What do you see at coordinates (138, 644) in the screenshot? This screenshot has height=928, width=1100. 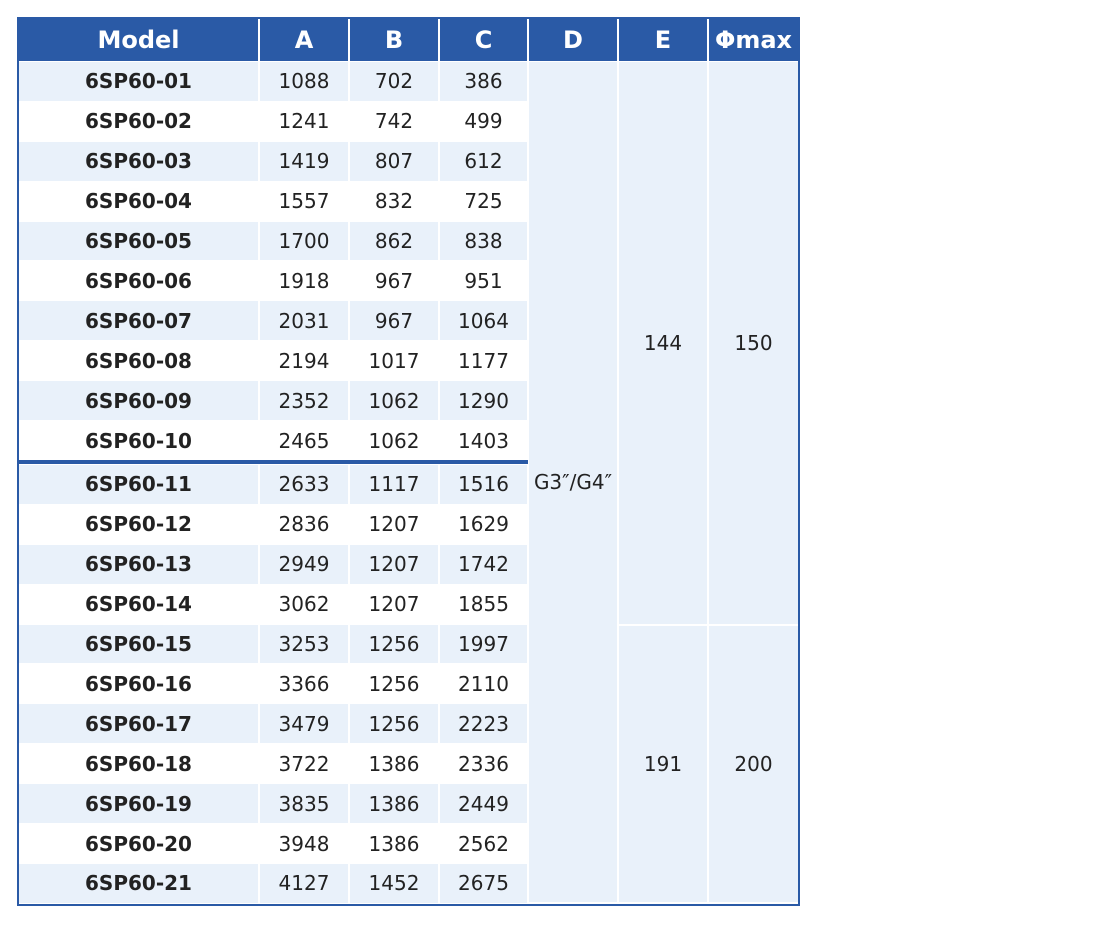 I see `model-cell: 6SP60-15` at bounding box center [138, 644].